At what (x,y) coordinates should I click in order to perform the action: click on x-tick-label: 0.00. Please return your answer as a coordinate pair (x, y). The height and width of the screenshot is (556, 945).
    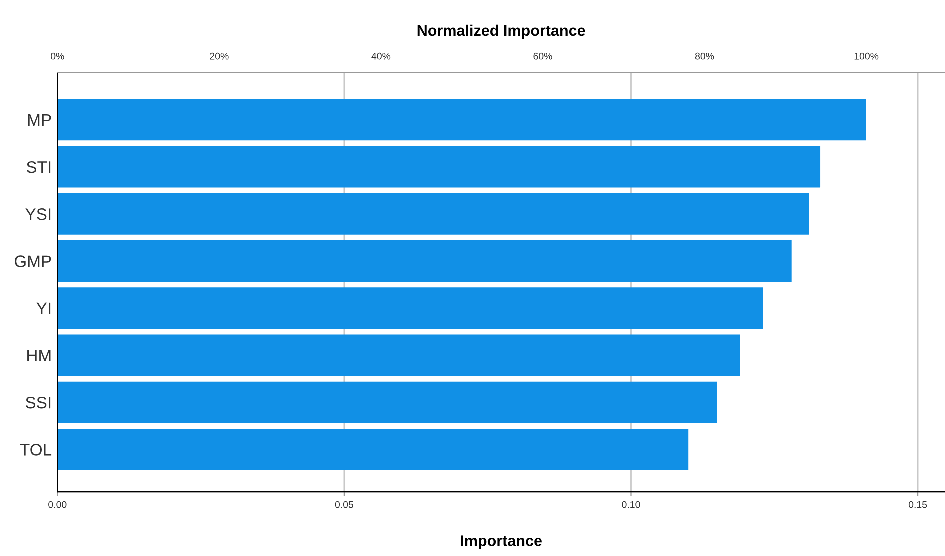
    Looking at the image, I should click on (57, 504).